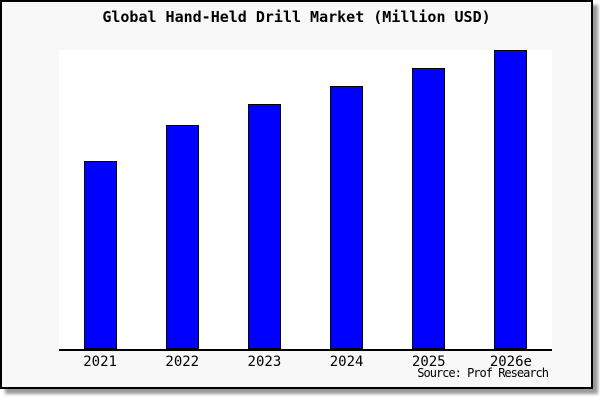 Image resolution: width=600 pixels, height=400 pixels. What do you see at coordinates (182, 237) in the screenshot?
I see `bar-2022` at bounding box center [182, 237].